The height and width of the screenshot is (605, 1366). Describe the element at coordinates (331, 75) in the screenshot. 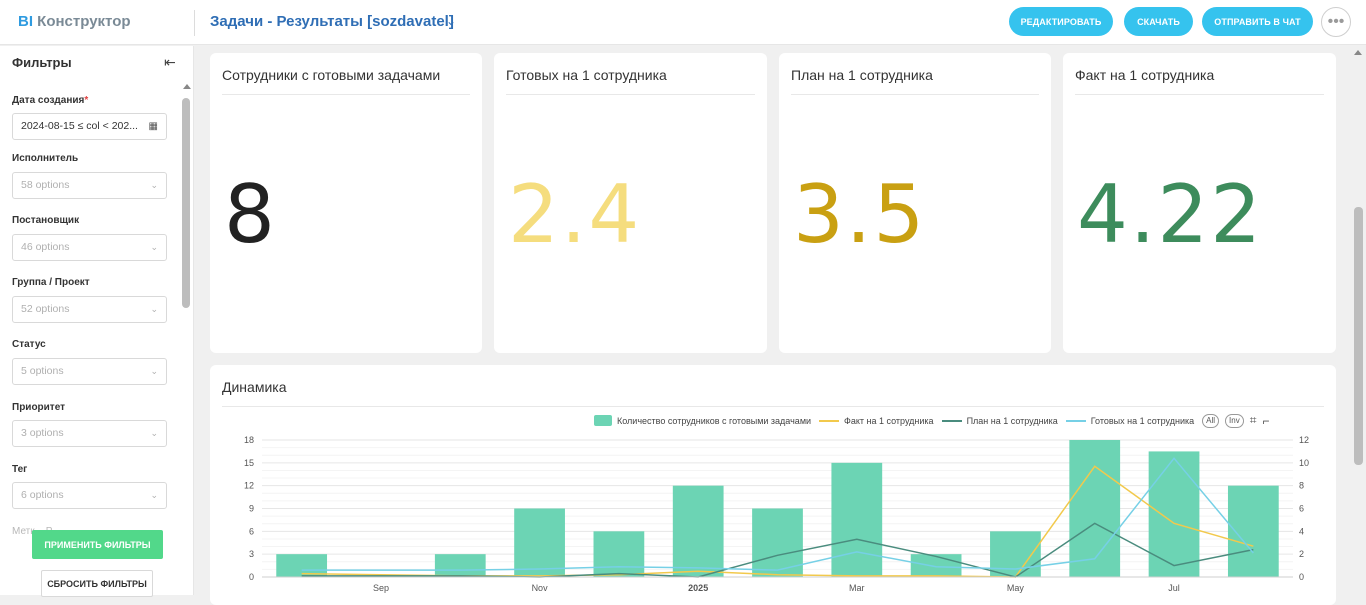

I see `kpi-title: Сотрудники с готовыми задачами` at that location.